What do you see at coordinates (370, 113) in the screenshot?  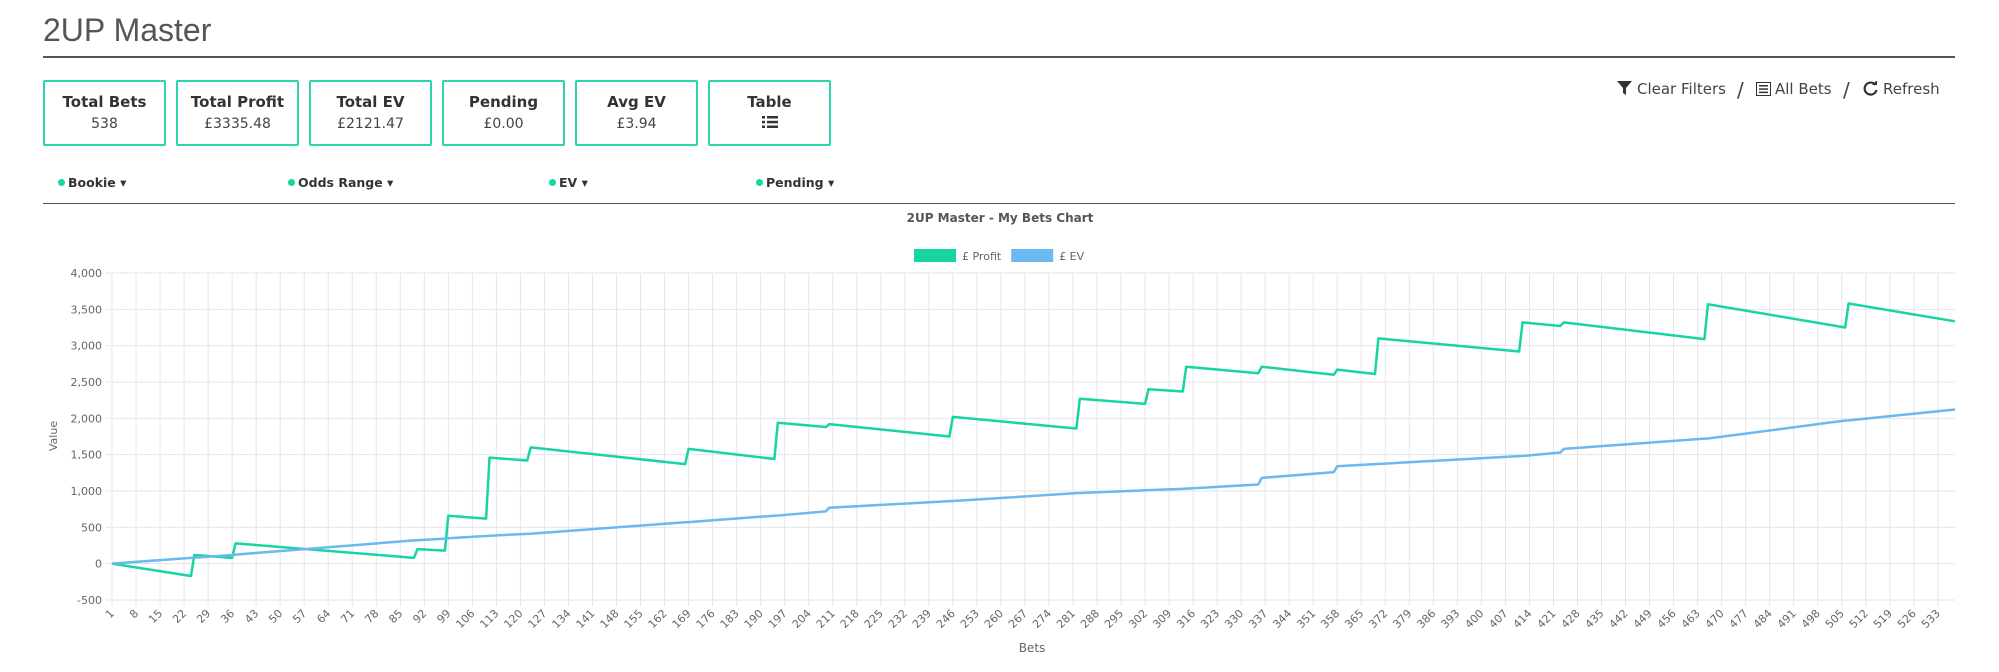 I see `stat-card: Total EV £2121.47` at bounding box center [370, 113].